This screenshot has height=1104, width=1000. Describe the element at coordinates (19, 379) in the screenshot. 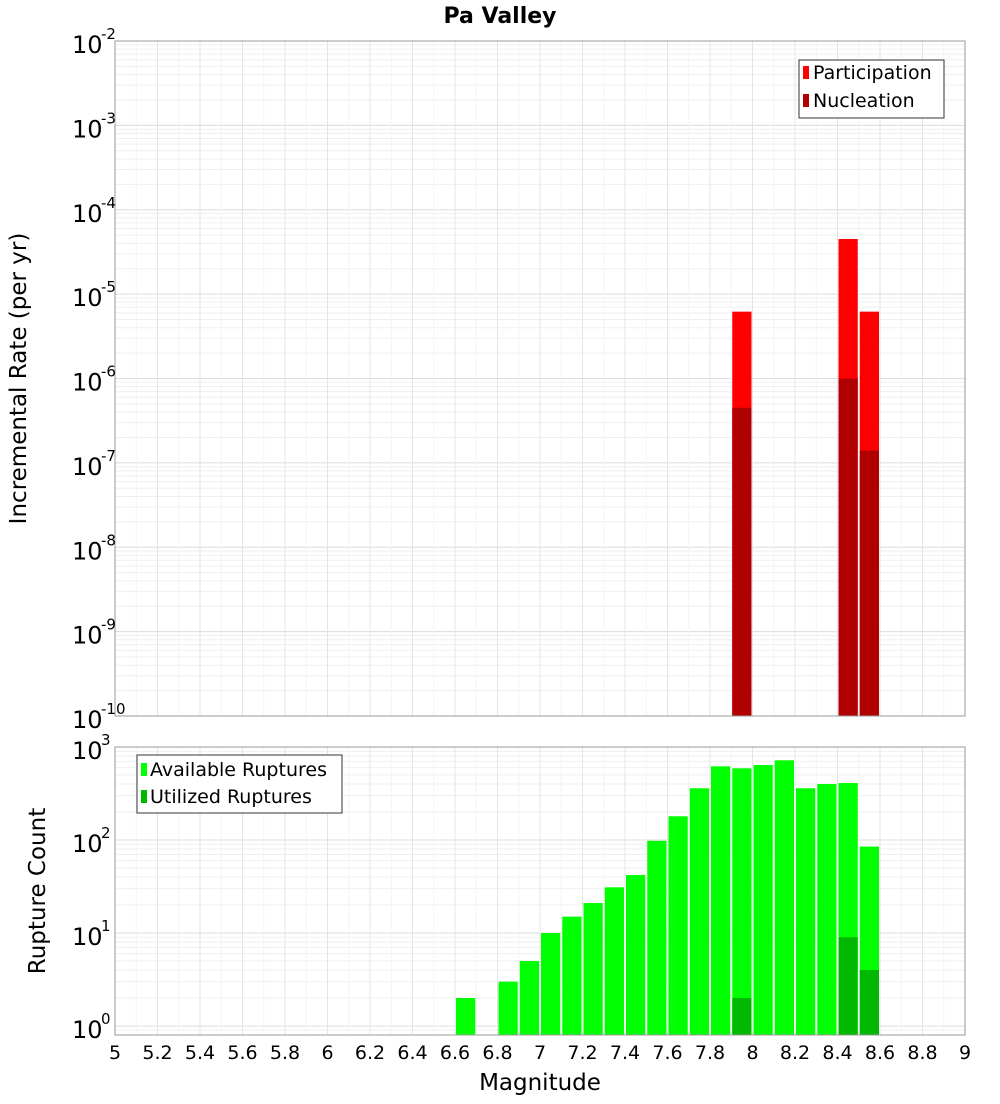

I see `y-axis-label: Incremental Rate (per yr)` at that location.